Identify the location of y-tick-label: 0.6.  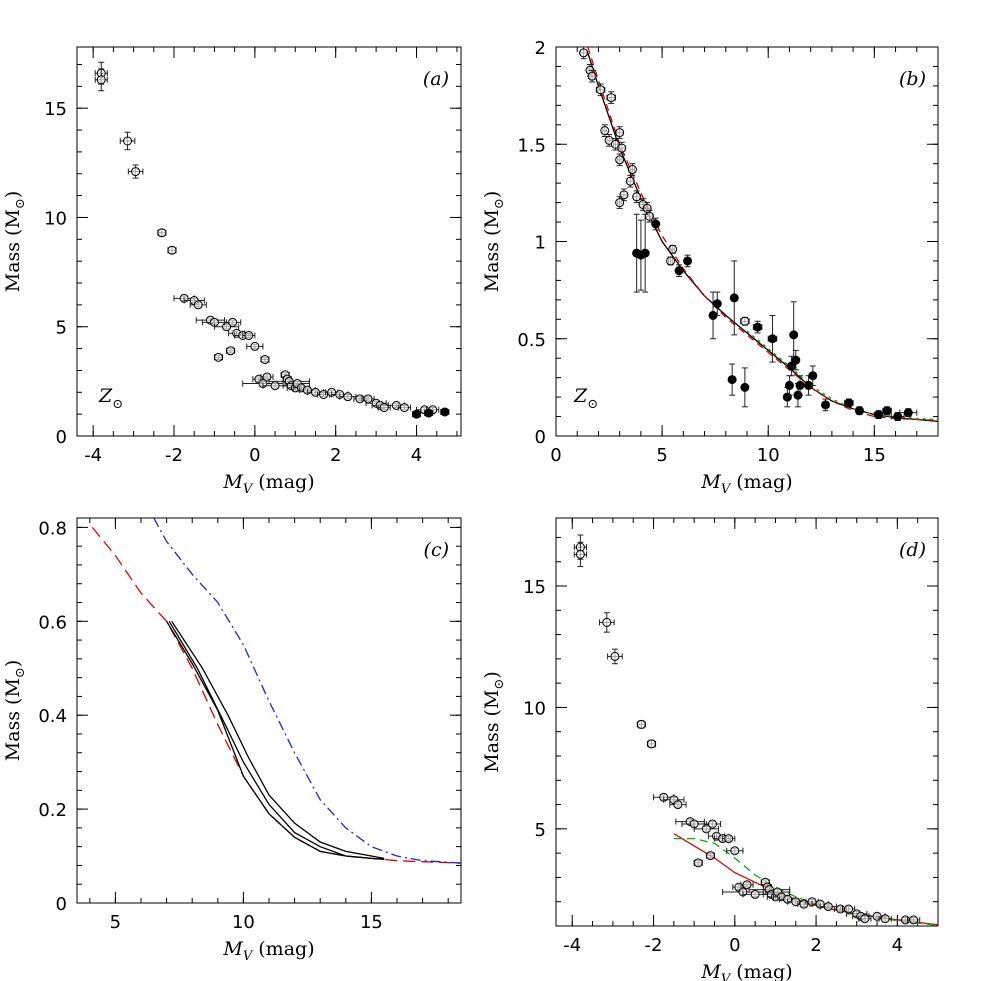
(52, 622).